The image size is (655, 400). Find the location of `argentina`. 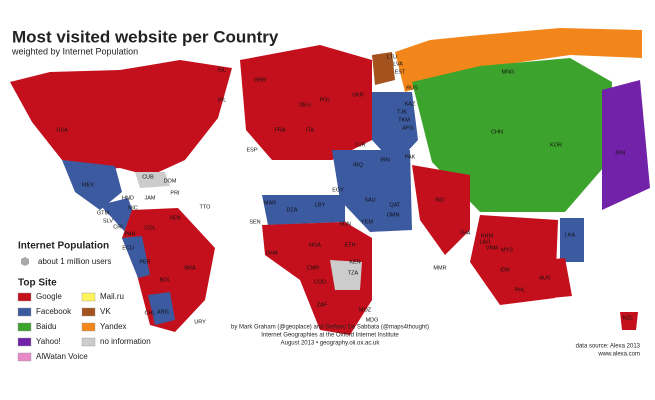

argentina is located at coordinates (161, 308).